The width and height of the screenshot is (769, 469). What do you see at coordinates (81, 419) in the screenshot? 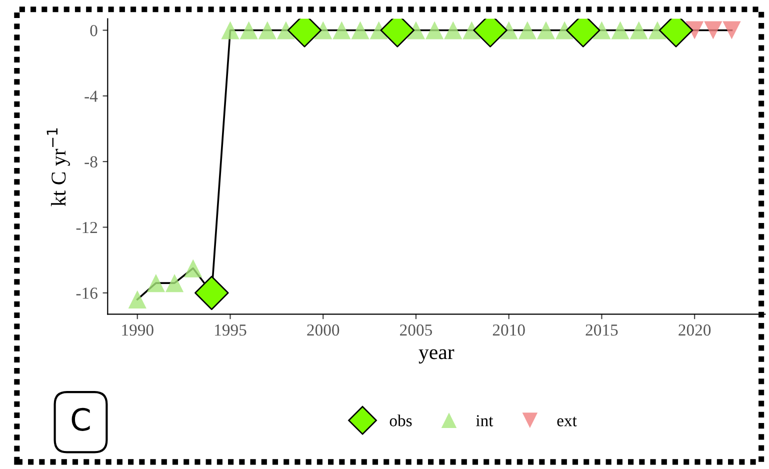
I see `text: C` at bounding box center [81, 419].